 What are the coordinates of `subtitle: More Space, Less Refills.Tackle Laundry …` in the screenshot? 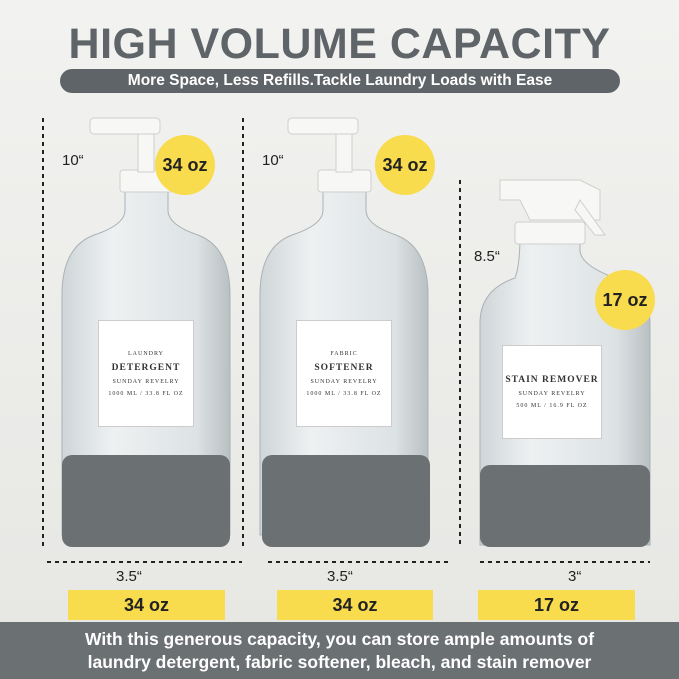 It's located at (340, 81).